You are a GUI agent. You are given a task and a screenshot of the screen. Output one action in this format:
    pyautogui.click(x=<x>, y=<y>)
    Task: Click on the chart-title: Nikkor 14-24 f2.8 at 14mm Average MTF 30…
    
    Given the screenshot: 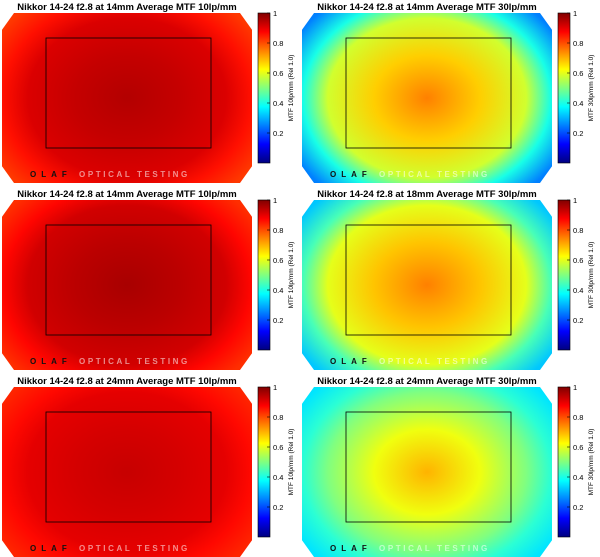 What is the action you would take?
    pyautogui.click(x=426, y=7)
    